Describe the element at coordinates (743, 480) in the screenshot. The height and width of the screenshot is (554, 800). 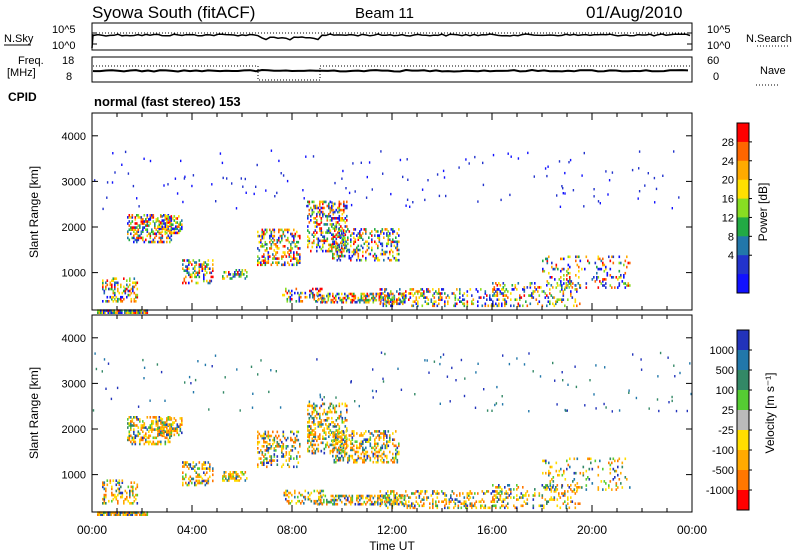
I see `velocity-colorbar-segment` at that location.